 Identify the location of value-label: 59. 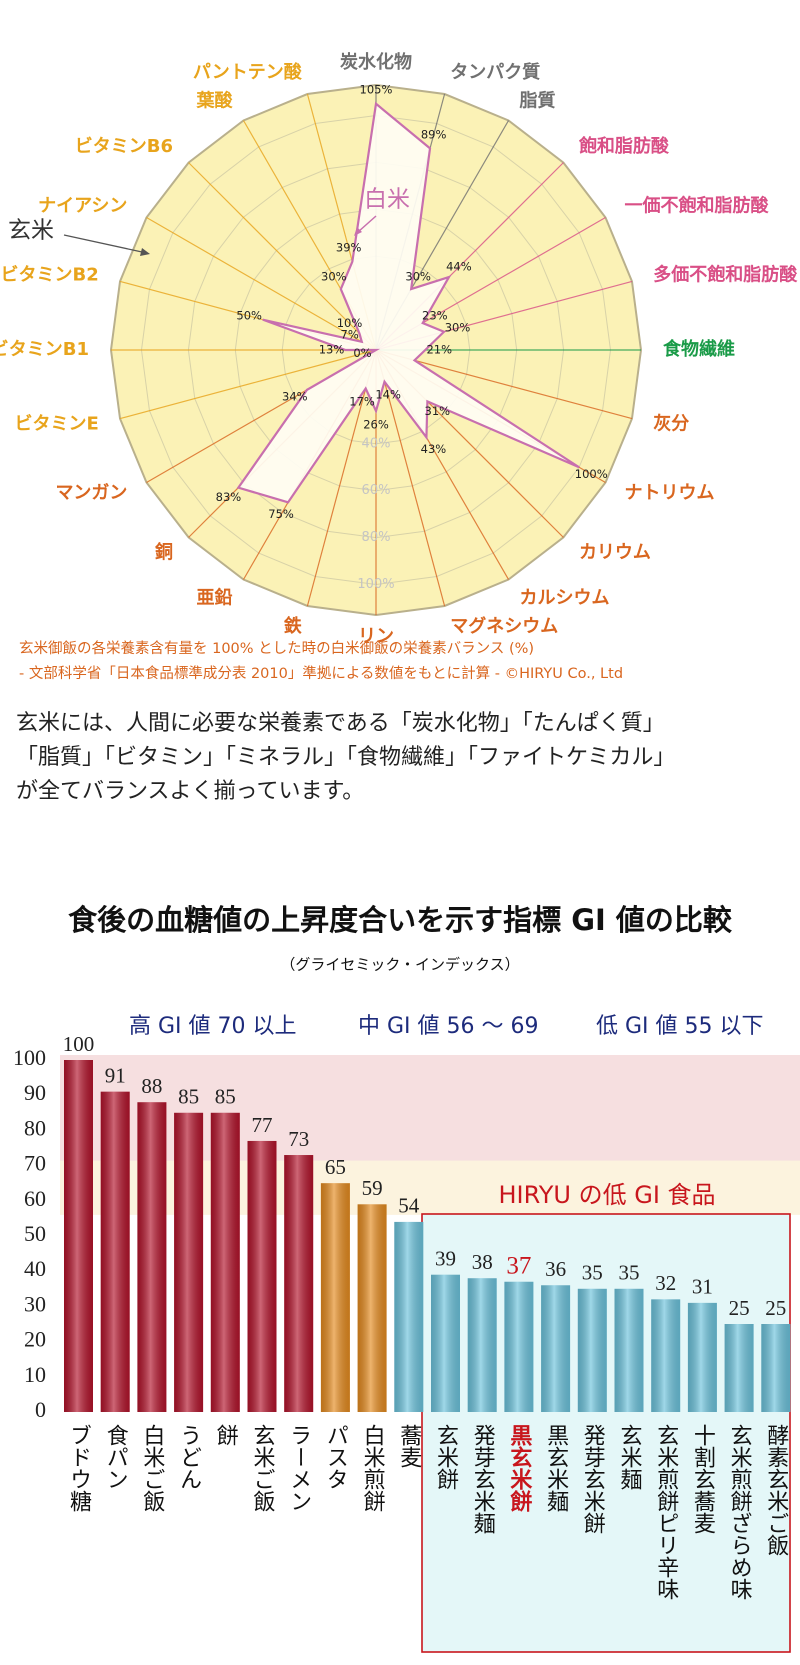
(372, 1188).